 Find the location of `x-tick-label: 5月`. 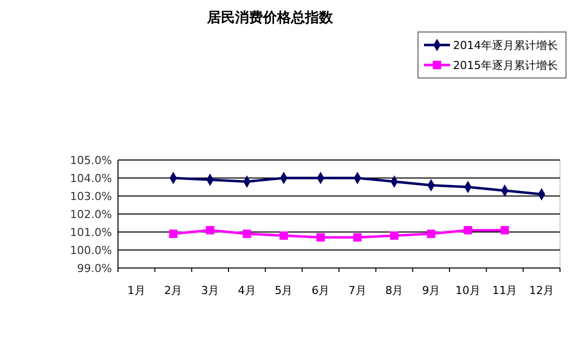

x-tick-label: 5月 is located at coordinates (283, 290).